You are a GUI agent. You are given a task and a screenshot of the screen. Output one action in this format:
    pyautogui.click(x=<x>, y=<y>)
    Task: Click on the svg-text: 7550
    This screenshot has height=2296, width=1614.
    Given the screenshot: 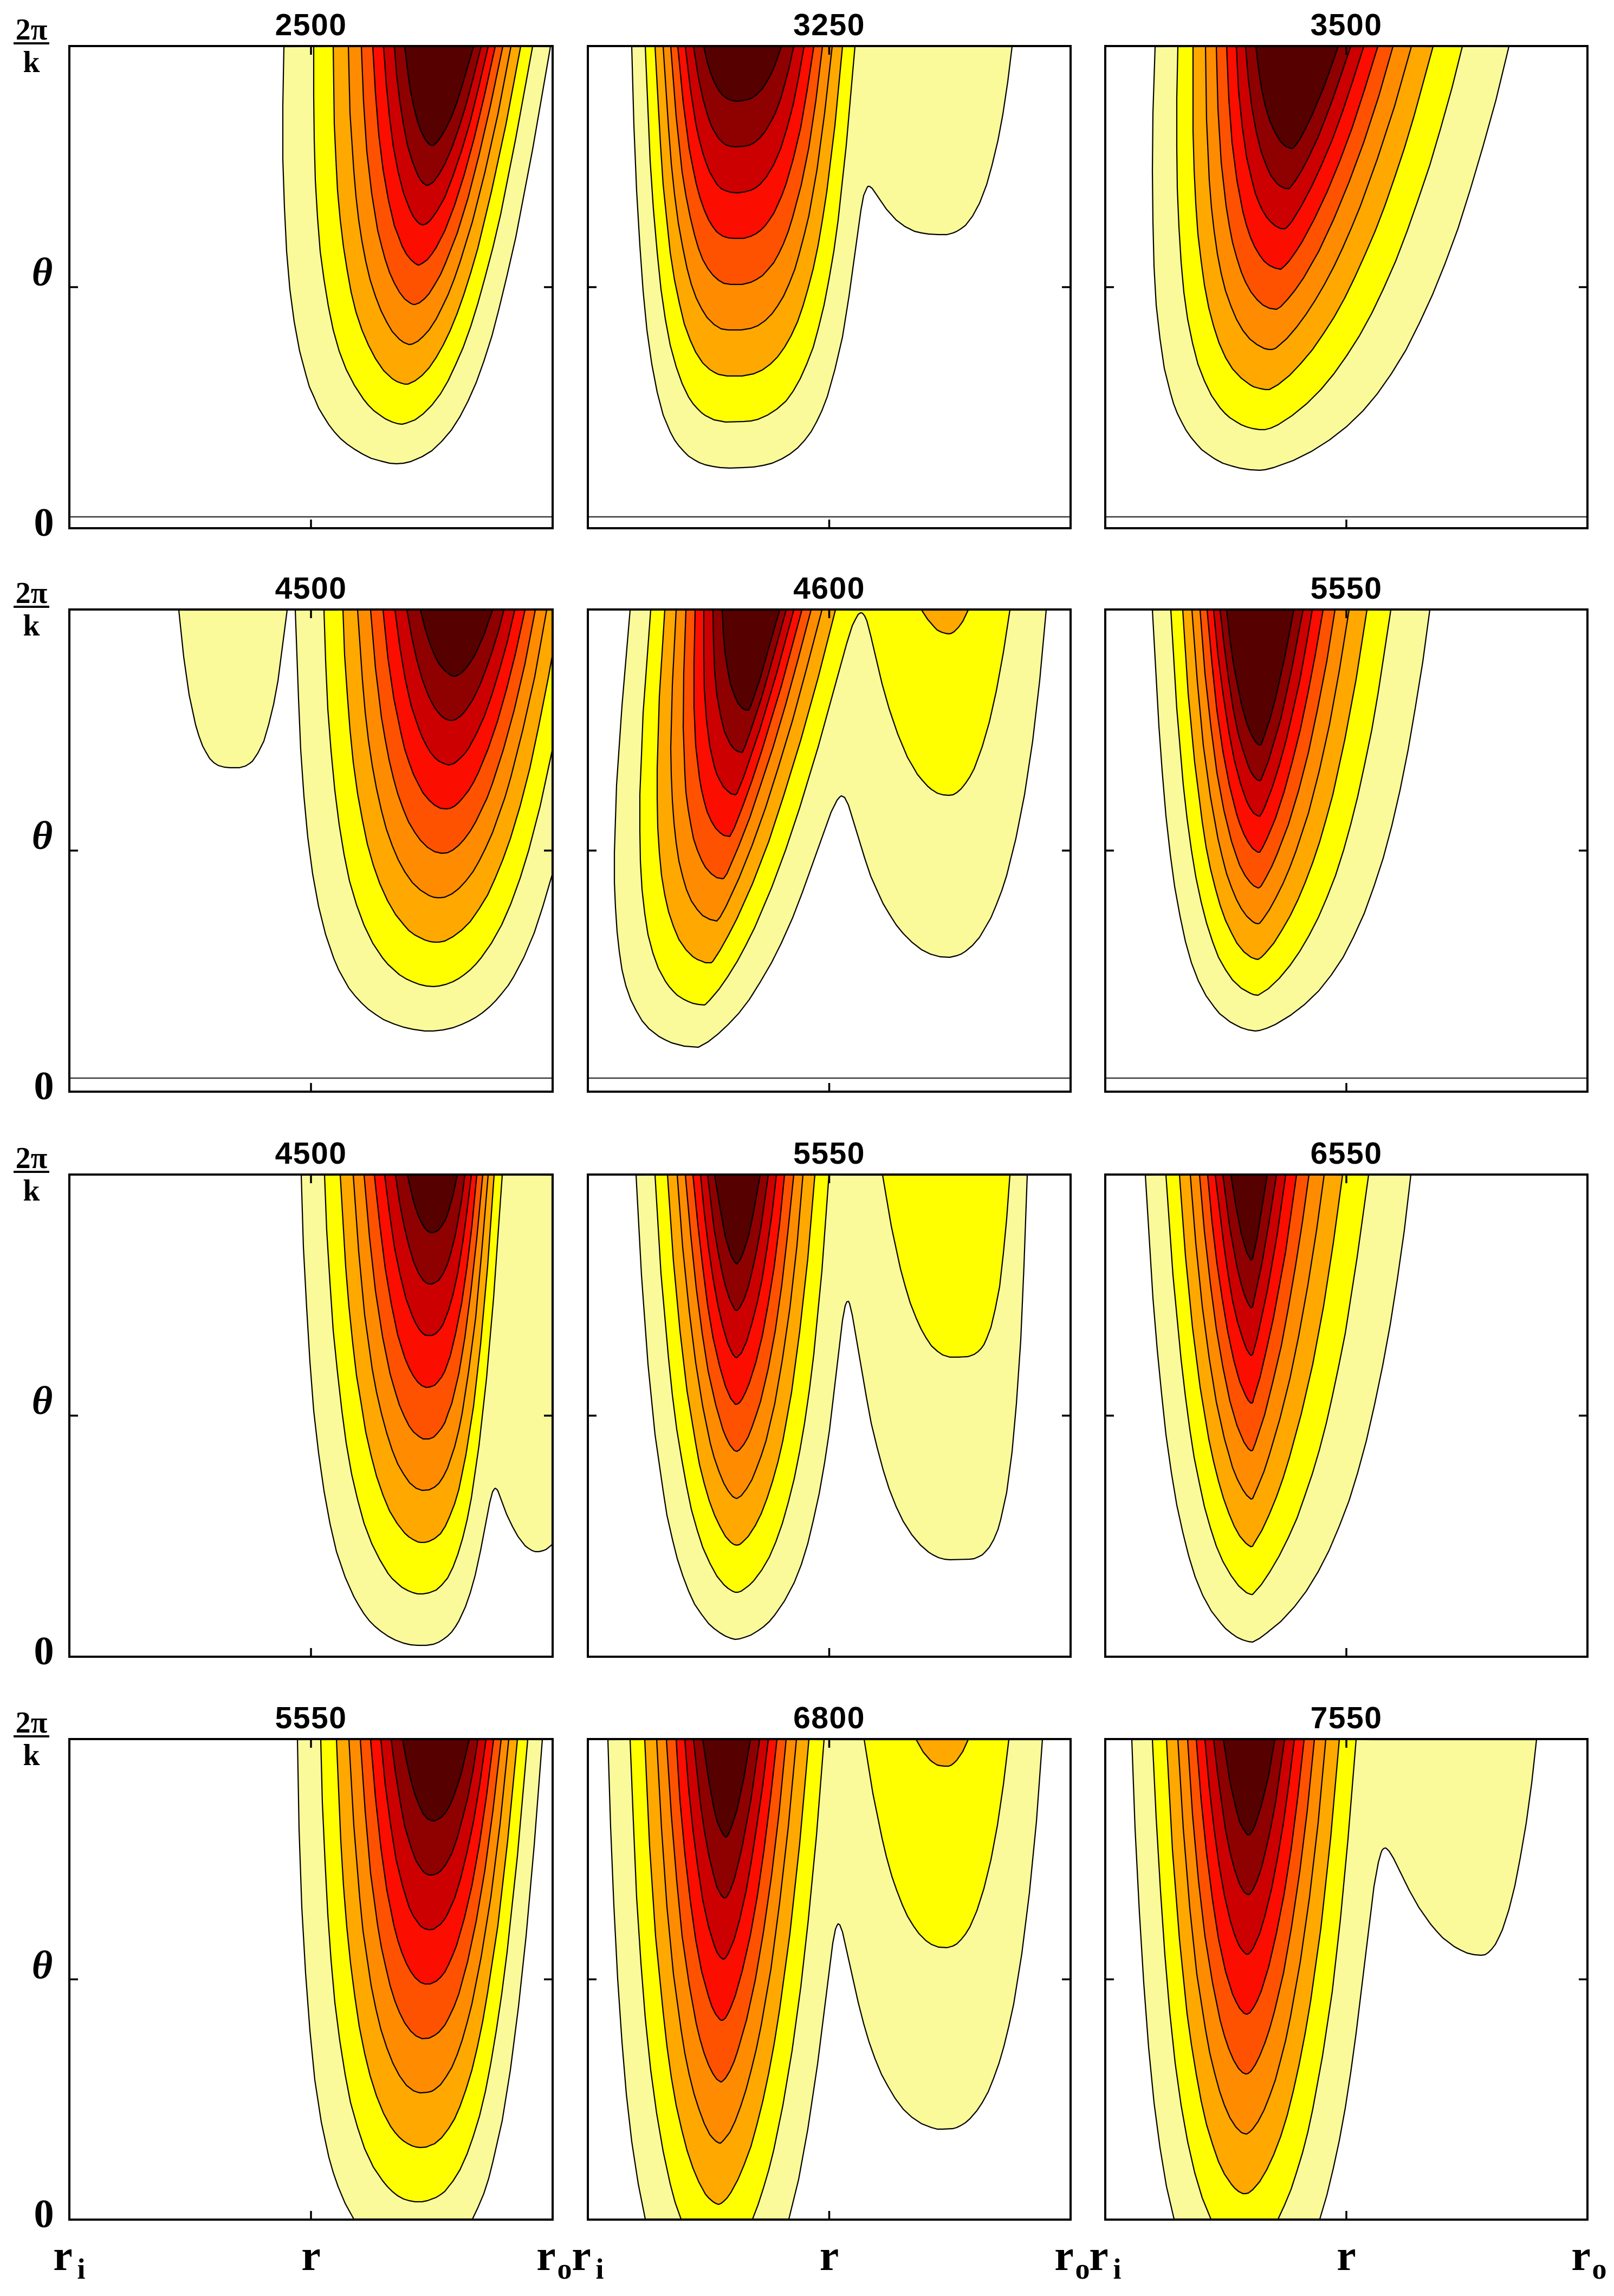 What is the action you would take?
    pyautogui.click(x=1347, y=1718)
    